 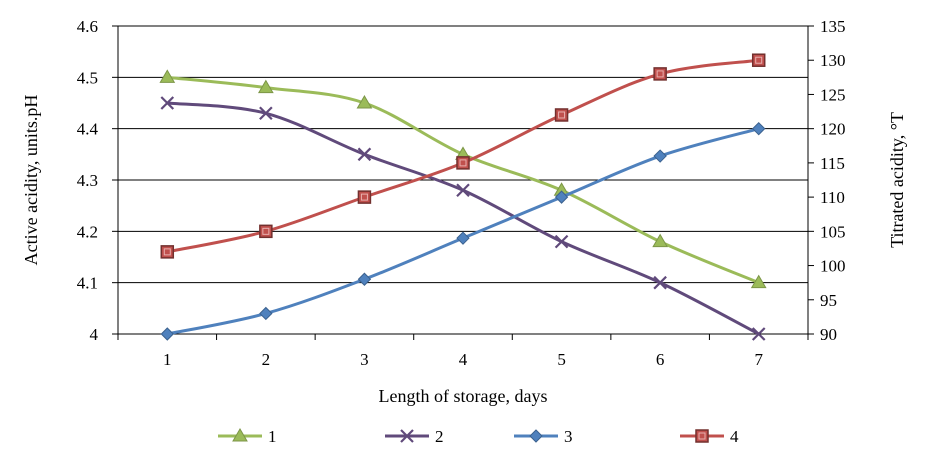 I want to click on x-axis-title: Length of storage, days, so click(x=463, y=396).